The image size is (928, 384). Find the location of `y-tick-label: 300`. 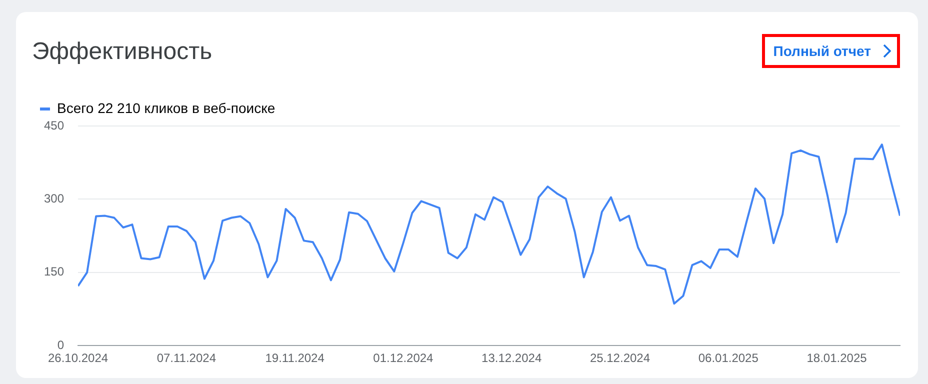

y-tick-label: 300 is located at coordinates (54, 199).